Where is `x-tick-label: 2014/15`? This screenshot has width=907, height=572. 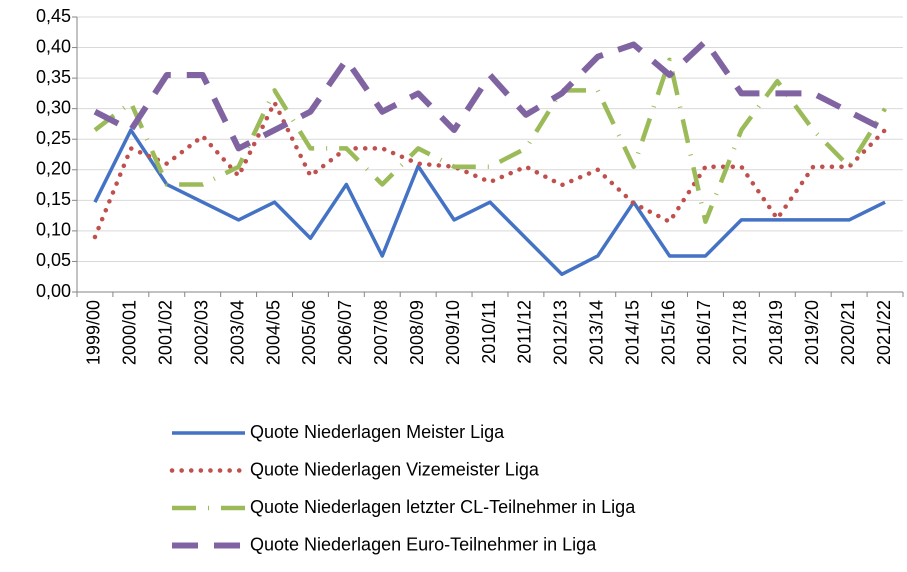 x-tick-label: 2014/15 is located at coordinates (632, 332).